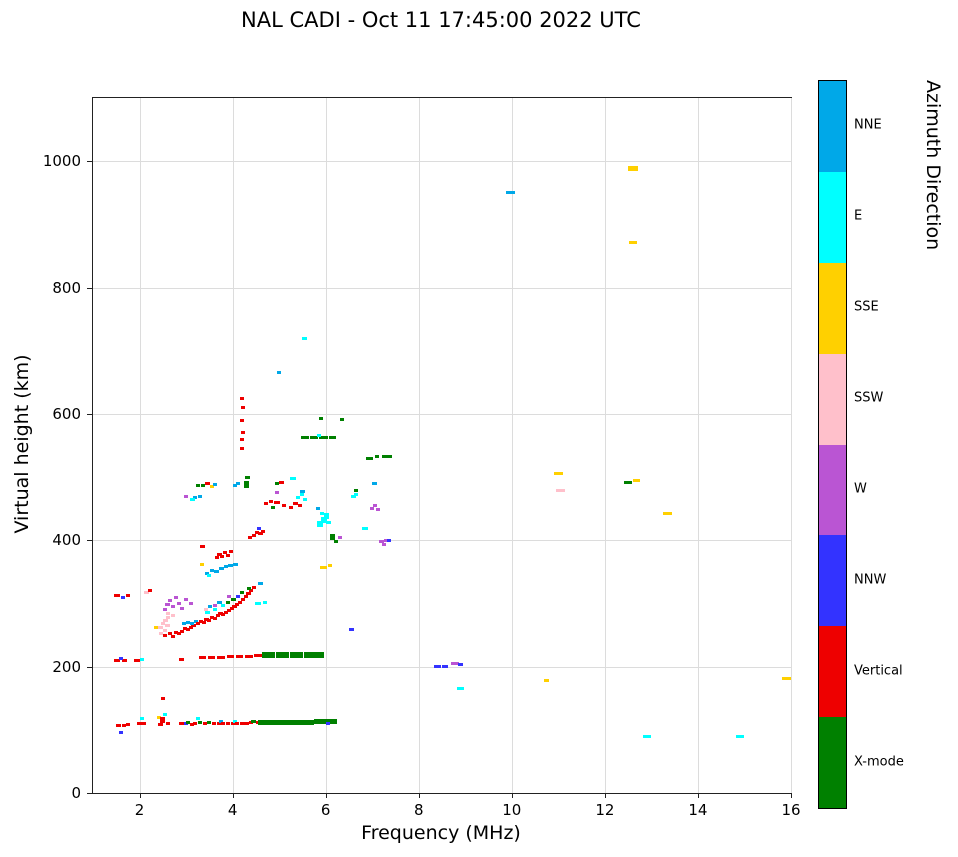  What do you see at coordinates (868, 125) in the screenshot?
I see `colorbar-label-nne: NNE` at bounding box center [868, 125].